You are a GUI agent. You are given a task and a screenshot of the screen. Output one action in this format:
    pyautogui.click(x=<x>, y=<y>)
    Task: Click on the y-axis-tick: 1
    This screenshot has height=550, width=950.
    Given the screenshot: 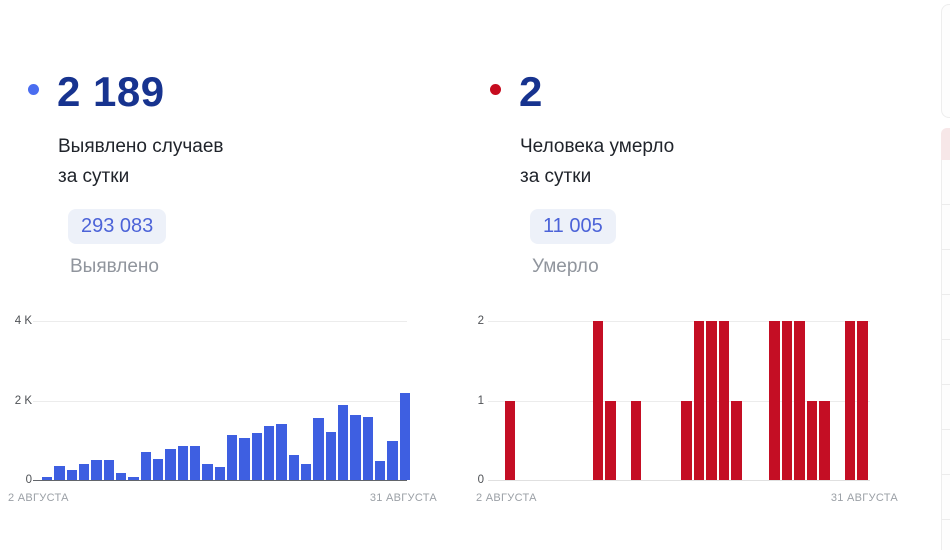 What is the action you would take?
    pyautogui.click(x=480, y=400)
    